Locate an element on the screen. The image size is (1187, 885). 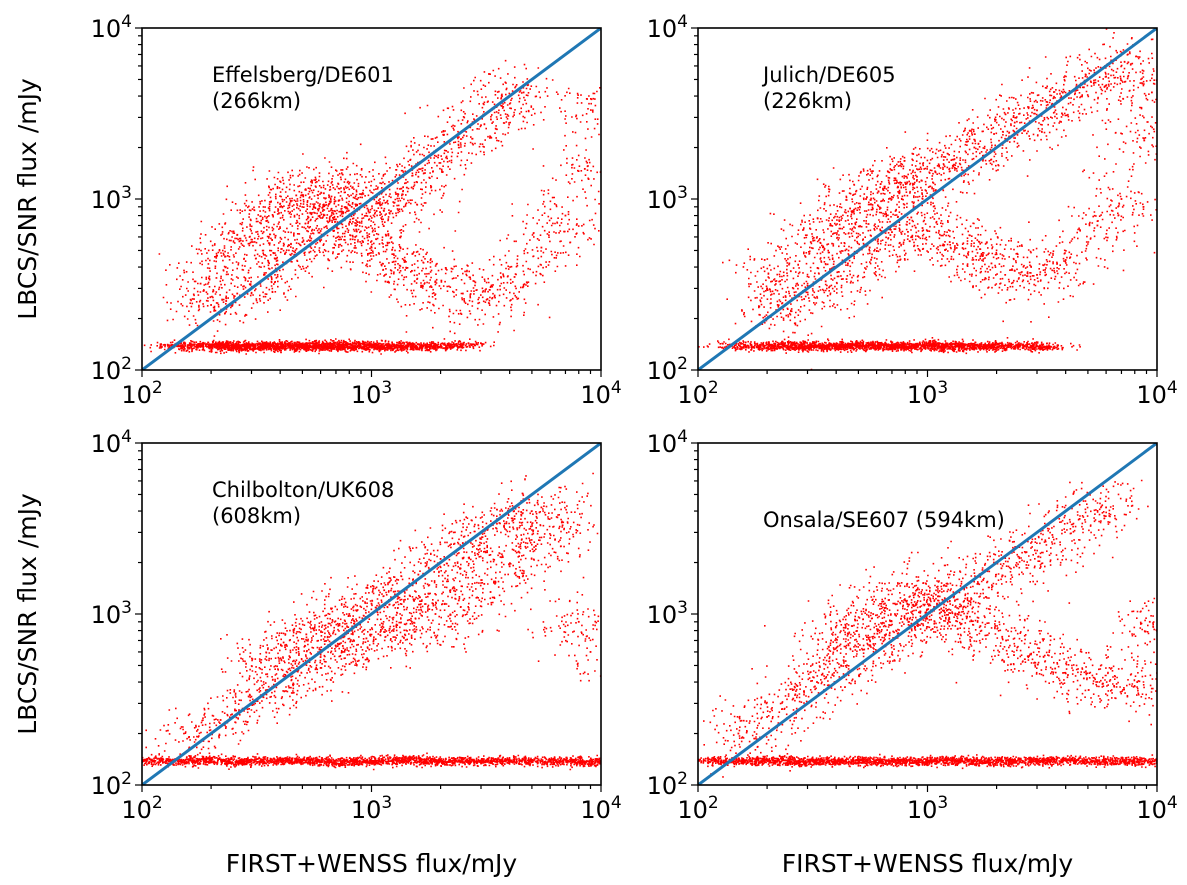
x-axis-label: FIRST+WENSS flux/mJy is located at coordinates (928, 863).